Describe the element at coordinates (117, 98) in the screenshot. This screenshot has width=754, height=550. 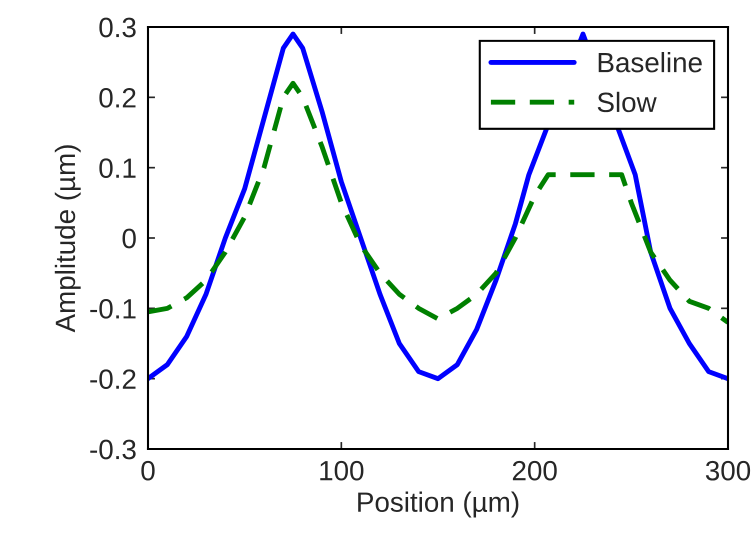
I see `y-tick-label: 0.2` at that location.